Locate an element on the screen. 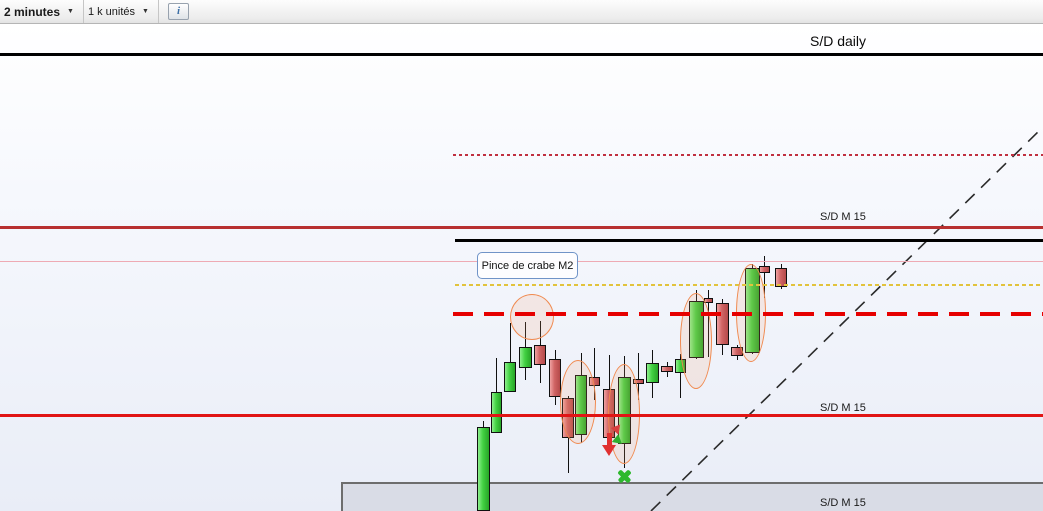  sd-m15-upper-line is located at coordinates (521, 227).